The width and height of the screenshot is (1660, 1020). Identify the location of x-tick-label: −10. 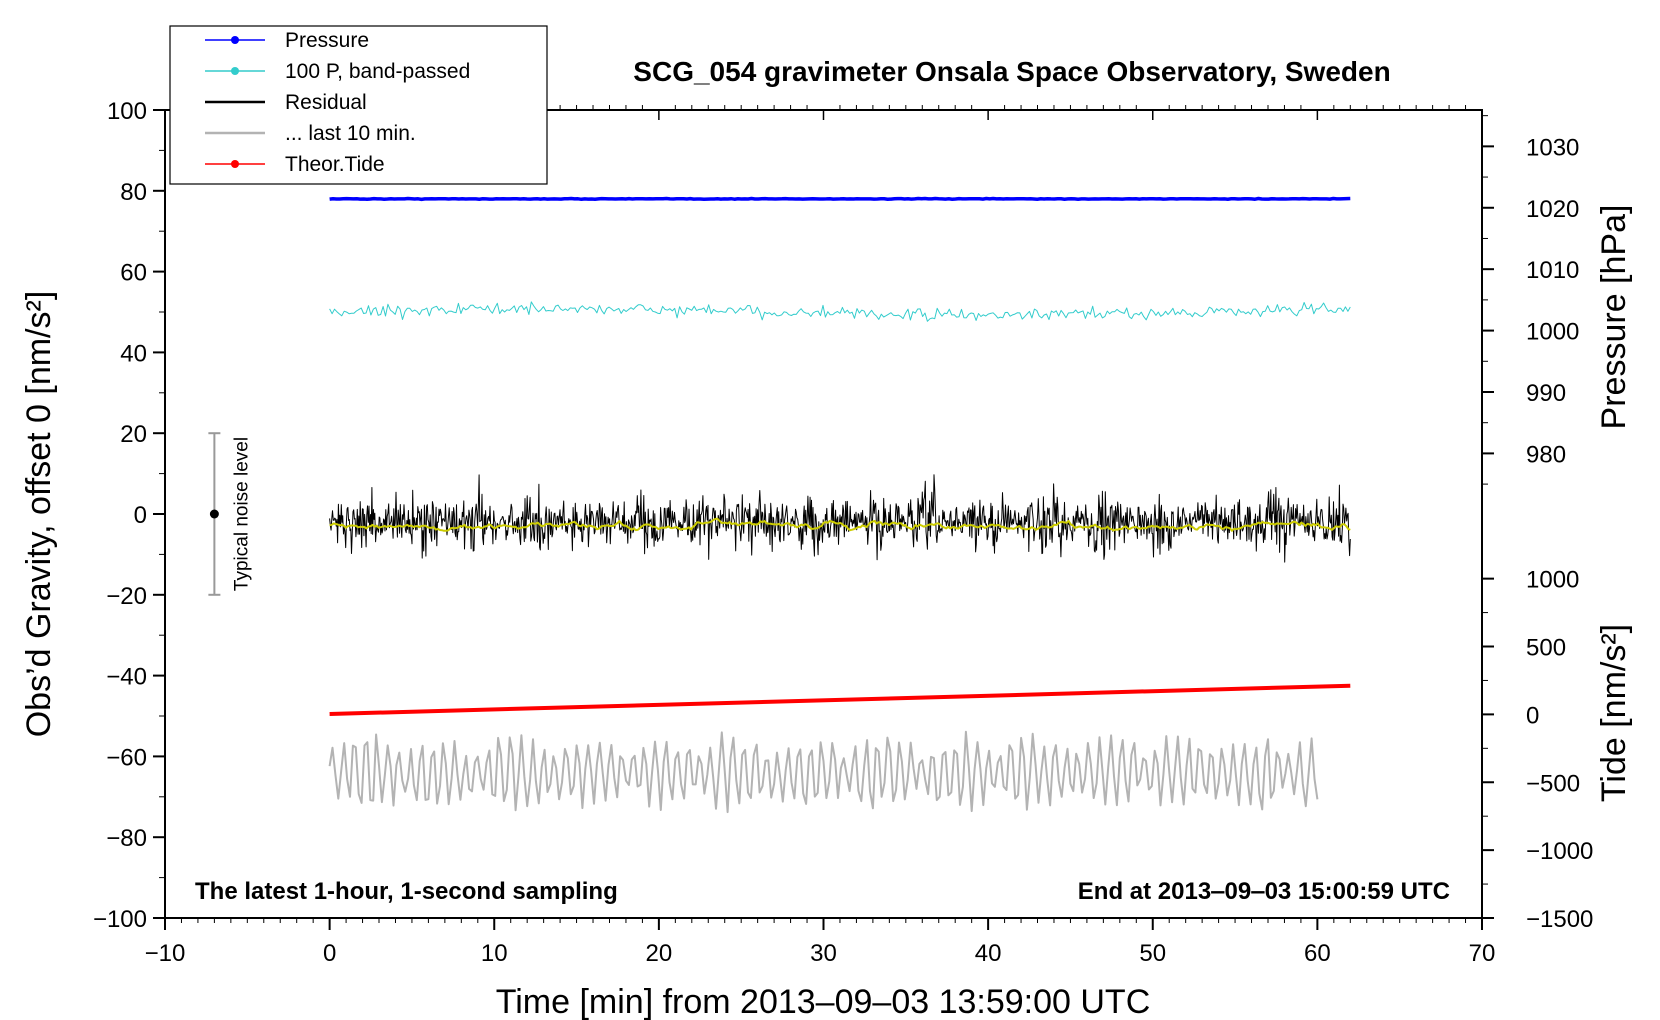
(165, 953).